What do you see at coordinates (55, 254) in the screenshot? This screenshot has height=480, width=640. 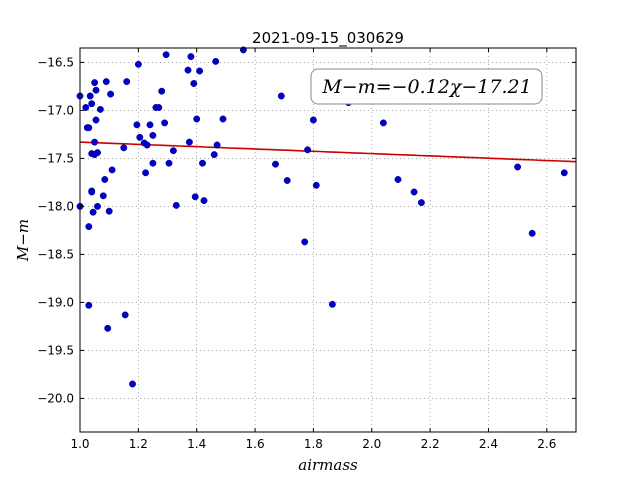 I see `y-tick-label: −18.5` at bounding box center [55, 254].